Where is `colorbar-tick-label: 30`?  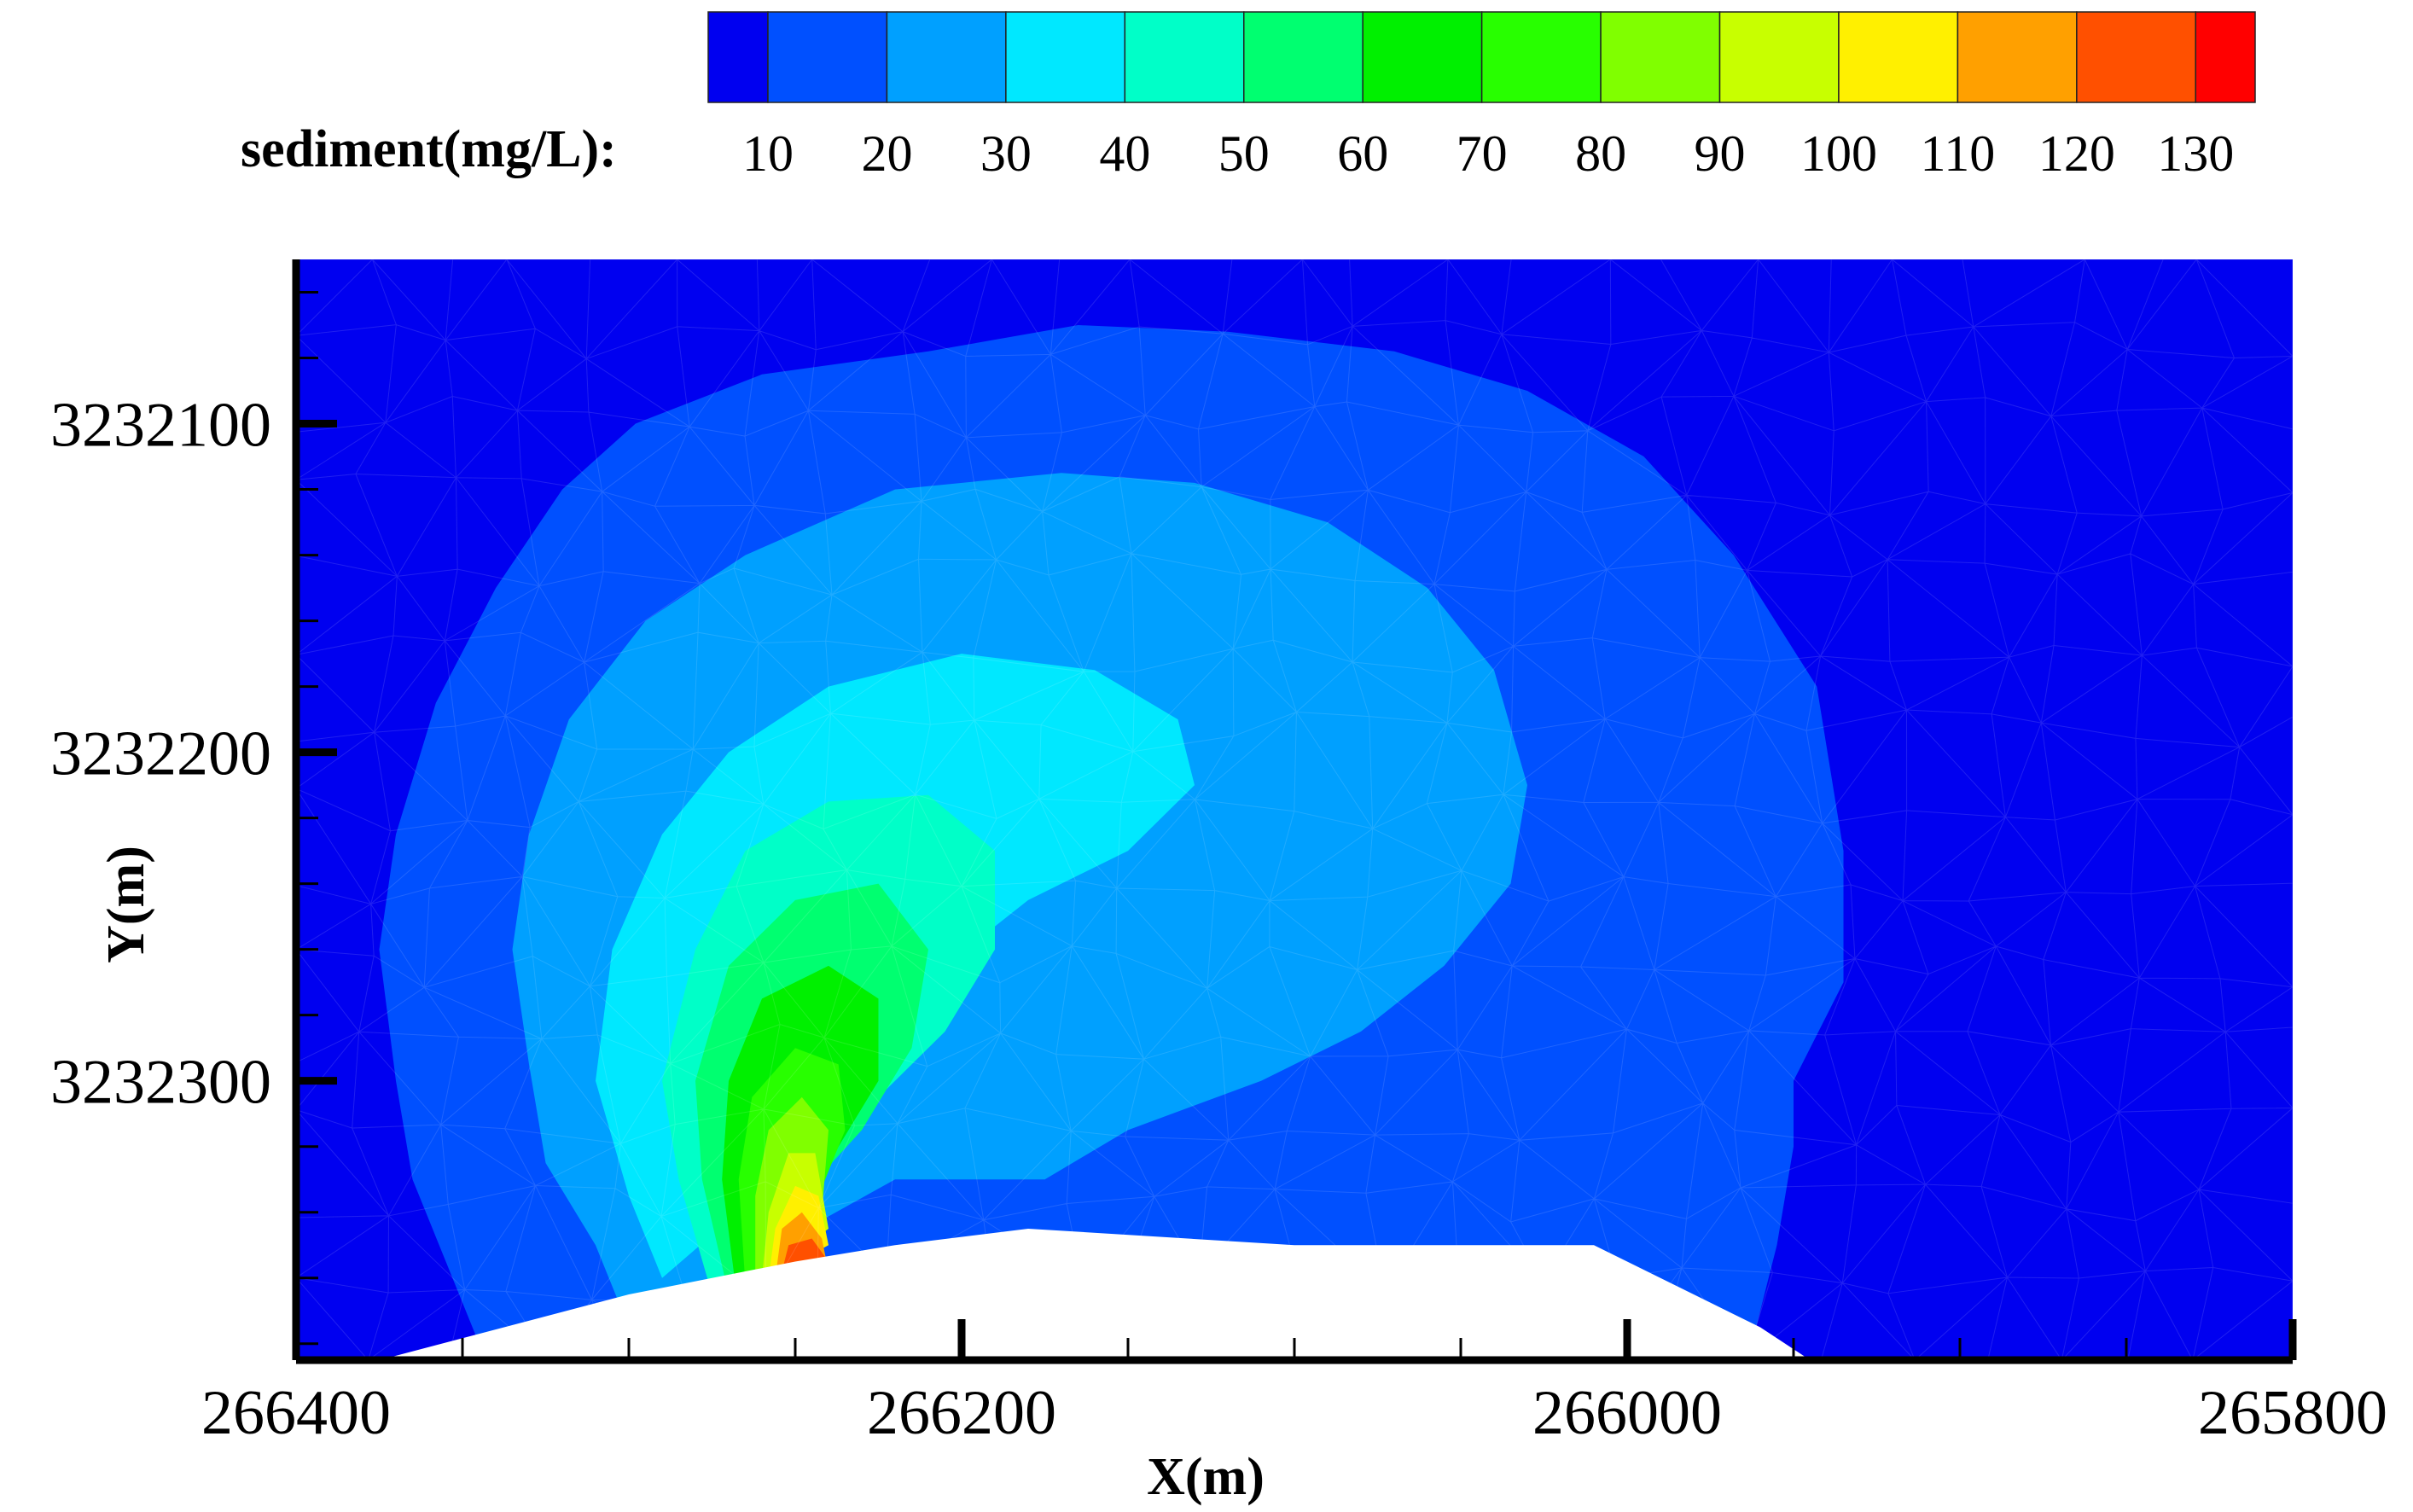 colorbar-tick-label: 30 is located at coordinates (1006, 153).